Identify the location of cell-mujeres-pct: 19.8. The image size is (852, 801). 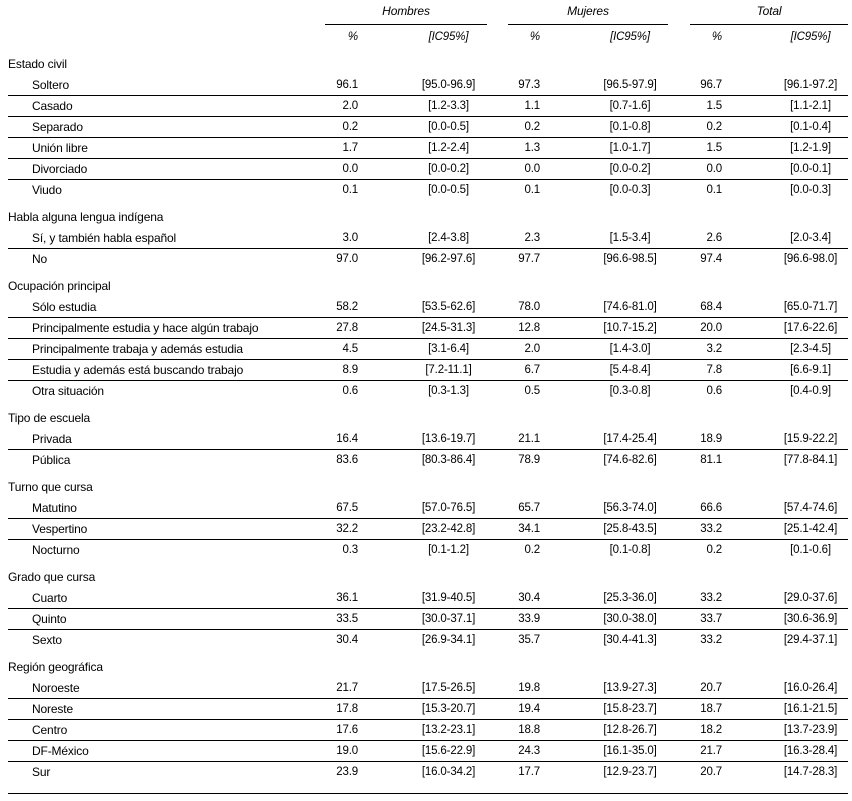
(529, 688).